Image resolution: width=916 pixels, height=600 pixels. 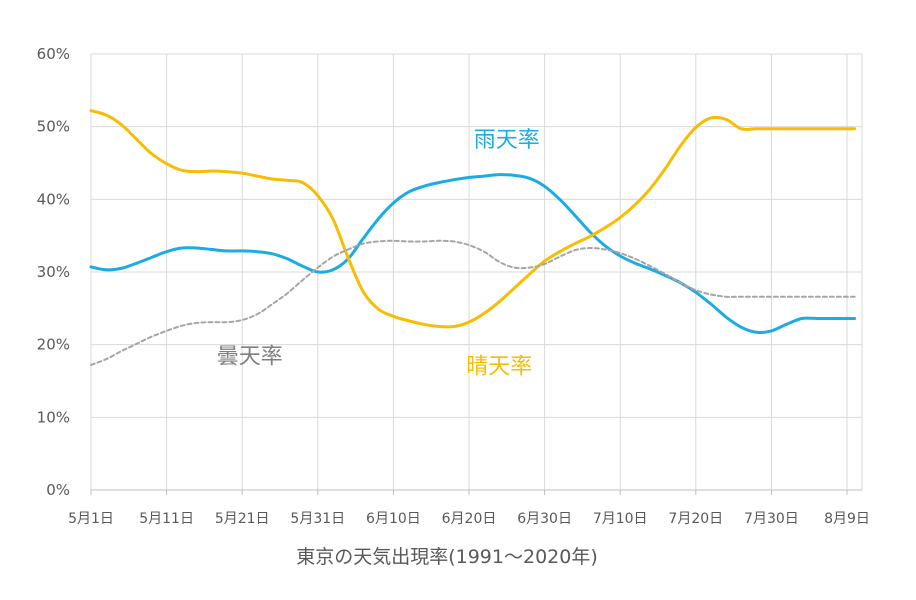 What do you see at coordinates (250, 357) in the screenshot?
I see `series-label-曇天率: 曇天率` at bounding box center [250, 357].